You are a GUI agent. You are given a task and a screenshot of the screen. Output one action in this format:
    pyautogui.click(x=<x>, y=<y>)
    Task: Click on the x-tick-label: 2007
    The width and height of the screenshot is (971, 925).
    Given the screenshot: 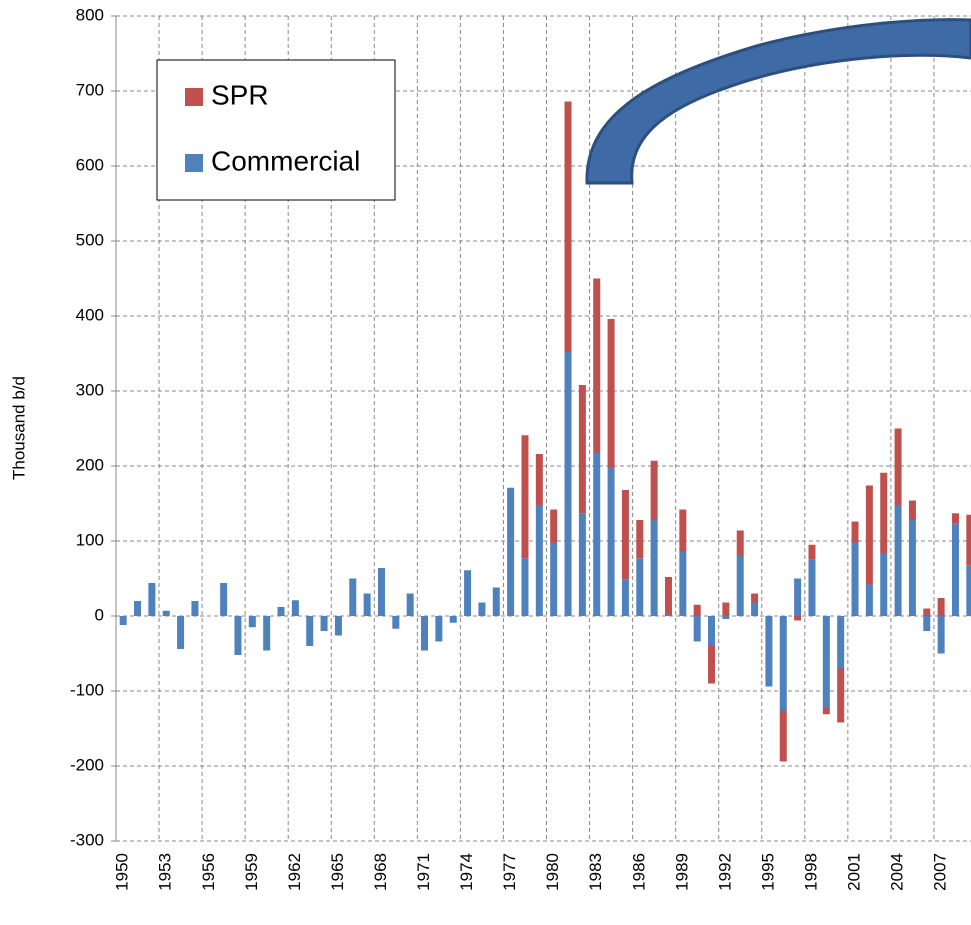 What is the action you would take?
    pyautogui.click(x=940, y=872)
    